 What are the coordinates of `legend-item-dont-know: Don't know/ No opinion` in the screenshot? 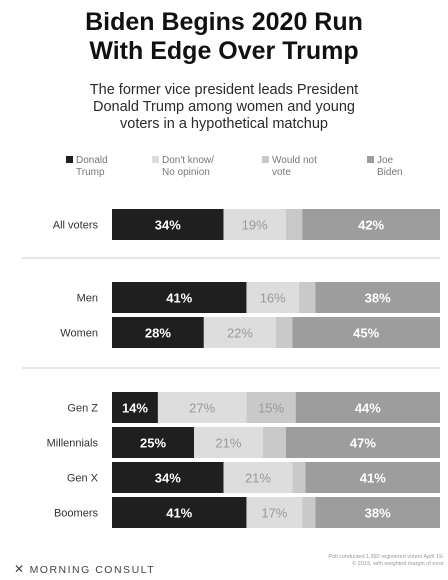 It's located at (183, 167).